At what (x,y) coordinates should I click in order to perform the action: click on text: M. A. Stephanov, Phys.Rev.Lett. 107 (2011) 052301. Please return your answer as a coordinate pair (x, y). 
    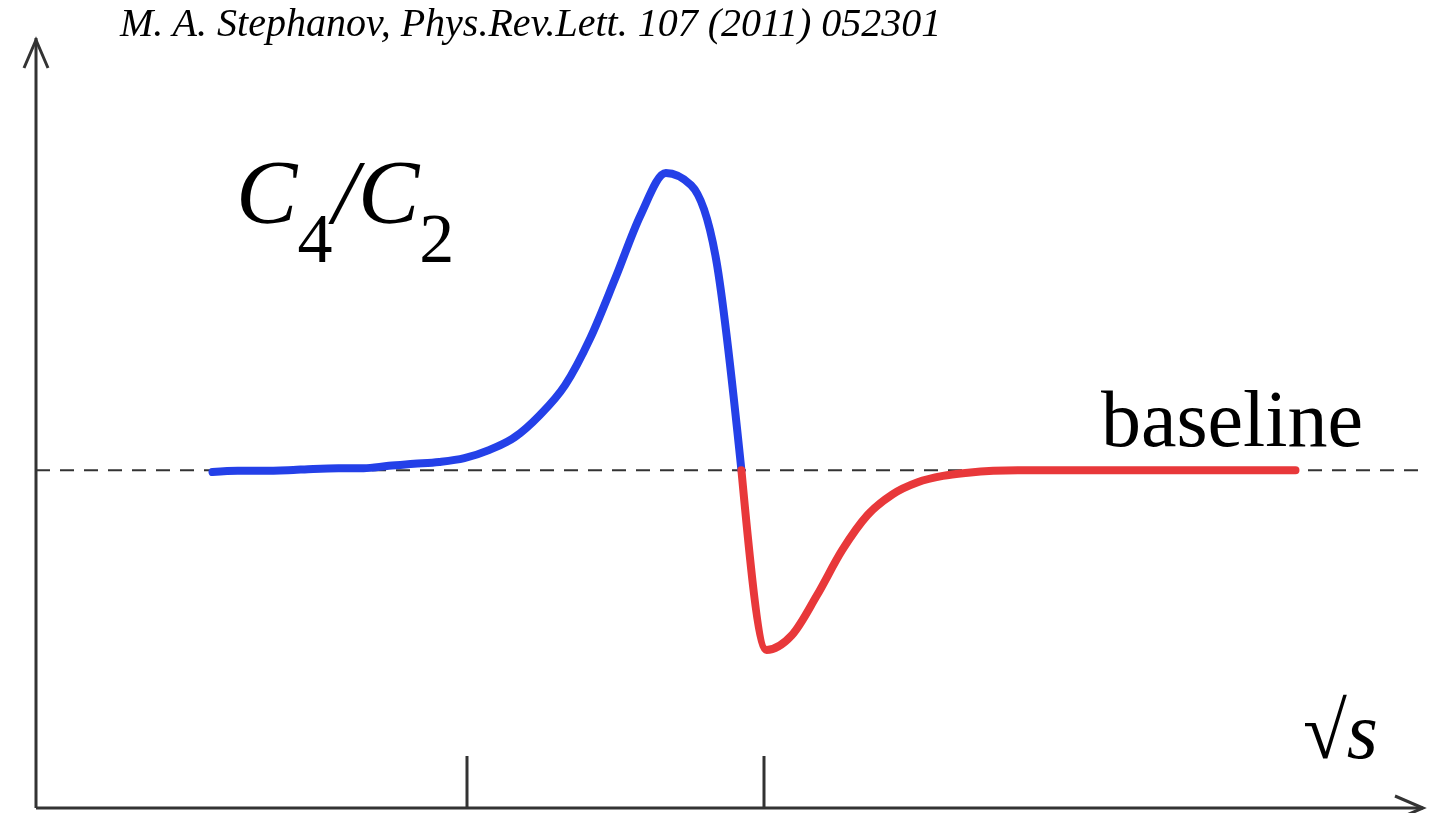
    Looking at the image, I should click on (530, 22).